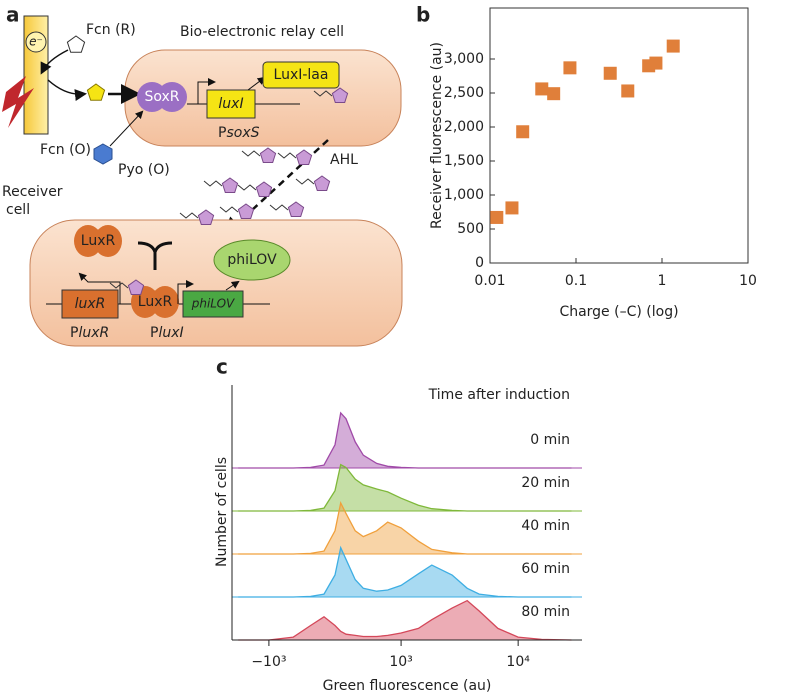 The width and height of the screenshot is (788, 697). I want to click on series-label: 20 min, so click(545, 483).